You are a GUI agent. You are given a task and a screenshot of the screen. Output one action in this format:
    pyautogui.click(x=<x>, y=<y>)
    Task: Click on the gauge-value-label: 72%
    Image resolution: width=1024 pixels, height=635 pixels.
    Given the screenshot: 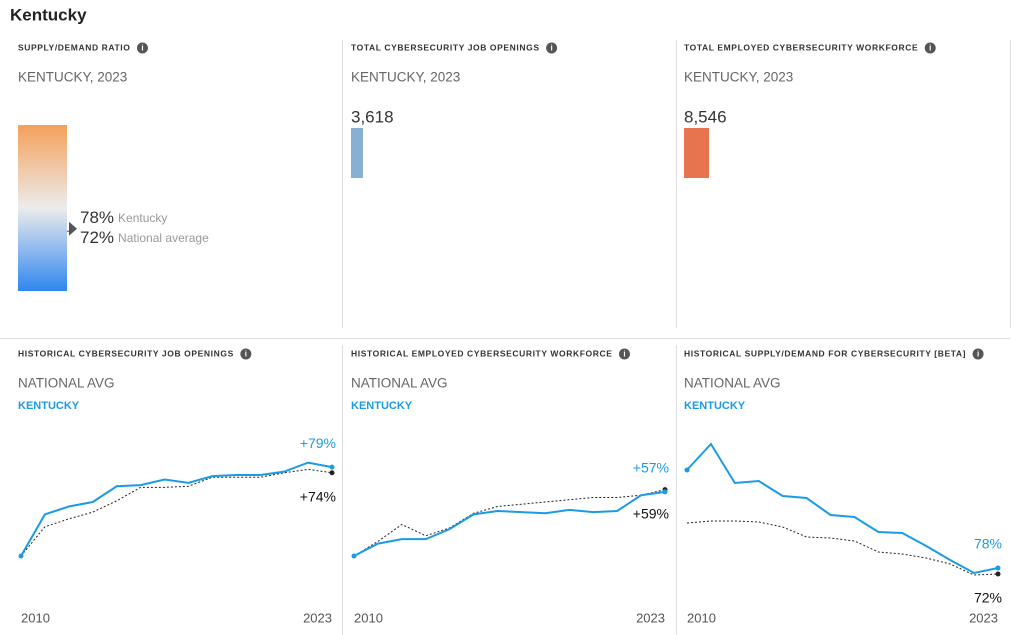 What is the action you would take?
    pyautogui.click(x=97, y=237)
    